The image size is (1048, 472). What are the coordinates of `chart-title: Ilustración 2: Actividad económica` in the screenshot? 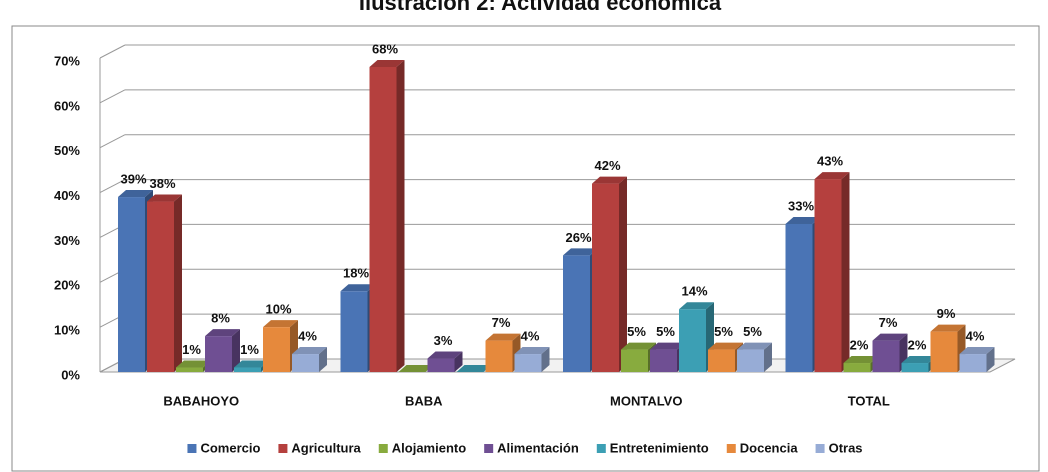 It's located at (540, 7).